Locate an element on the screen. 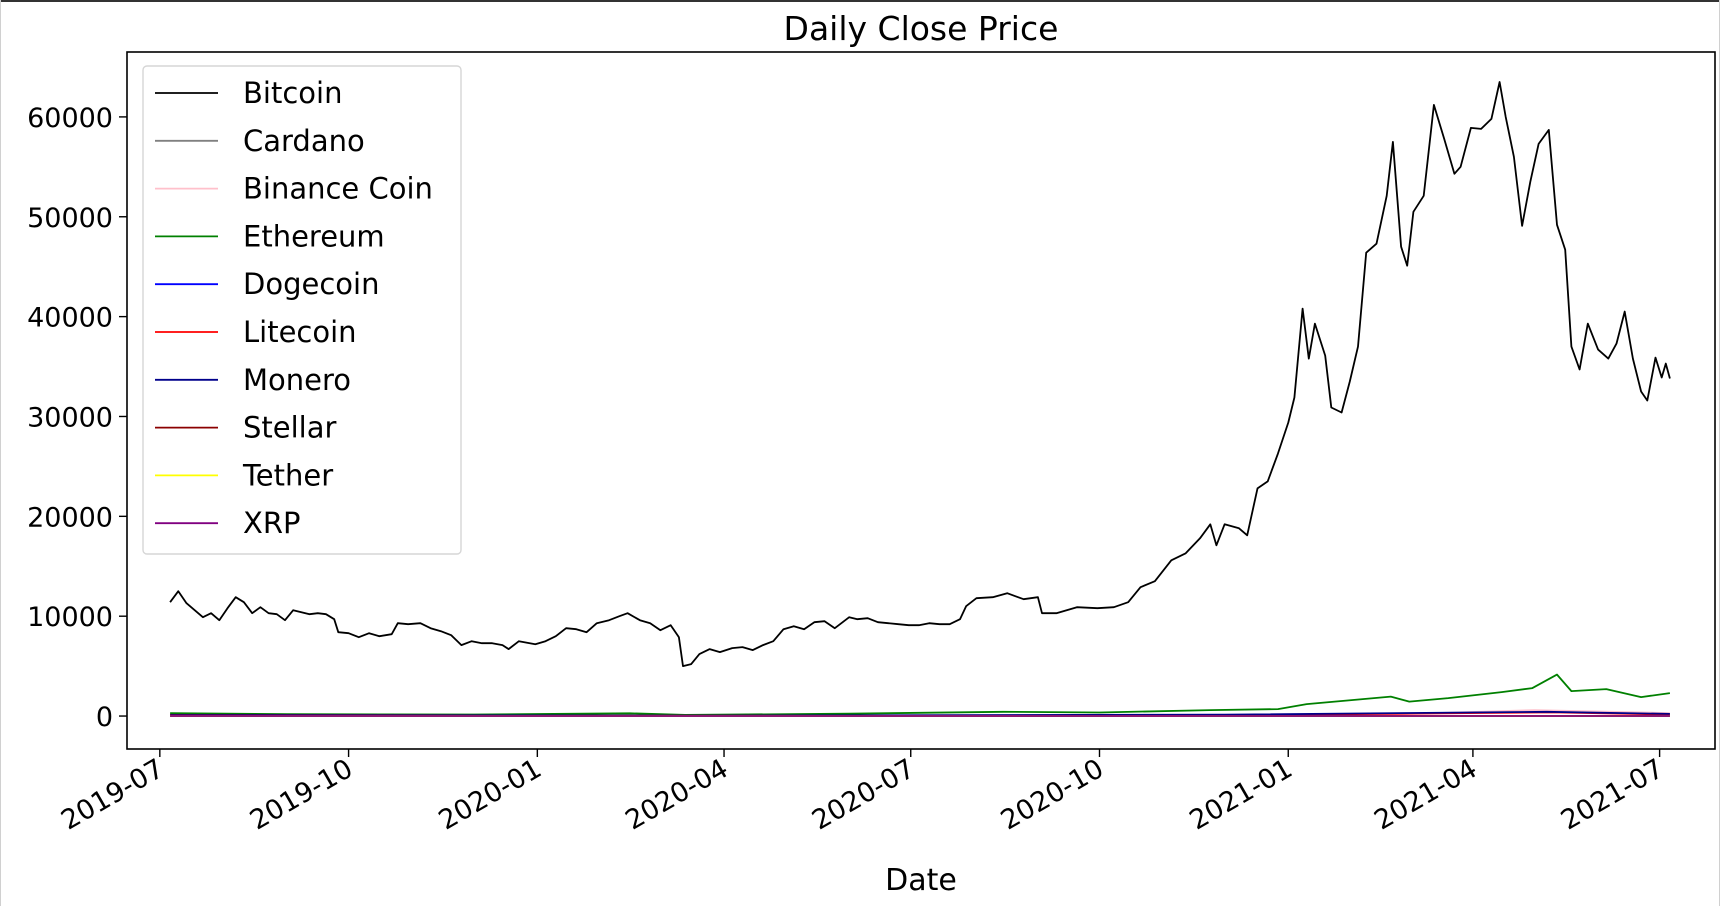  y-tick-label: 20000 is located at coordinates (70, 517).